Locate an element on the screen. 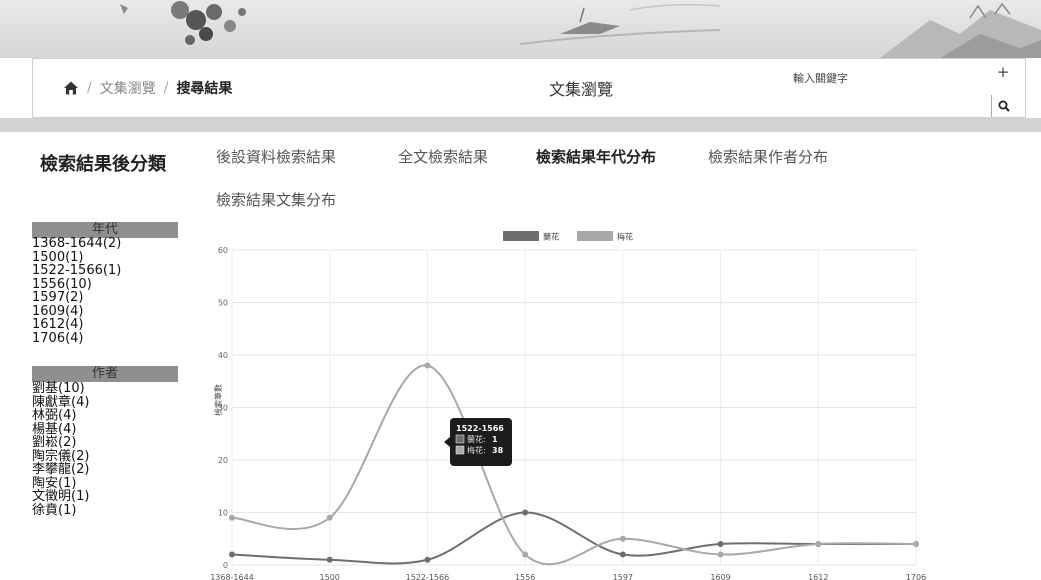 The width and height of the screenshot is (1041, 580). facet-item: 劉基(10) is located at coordinates (58, 388).